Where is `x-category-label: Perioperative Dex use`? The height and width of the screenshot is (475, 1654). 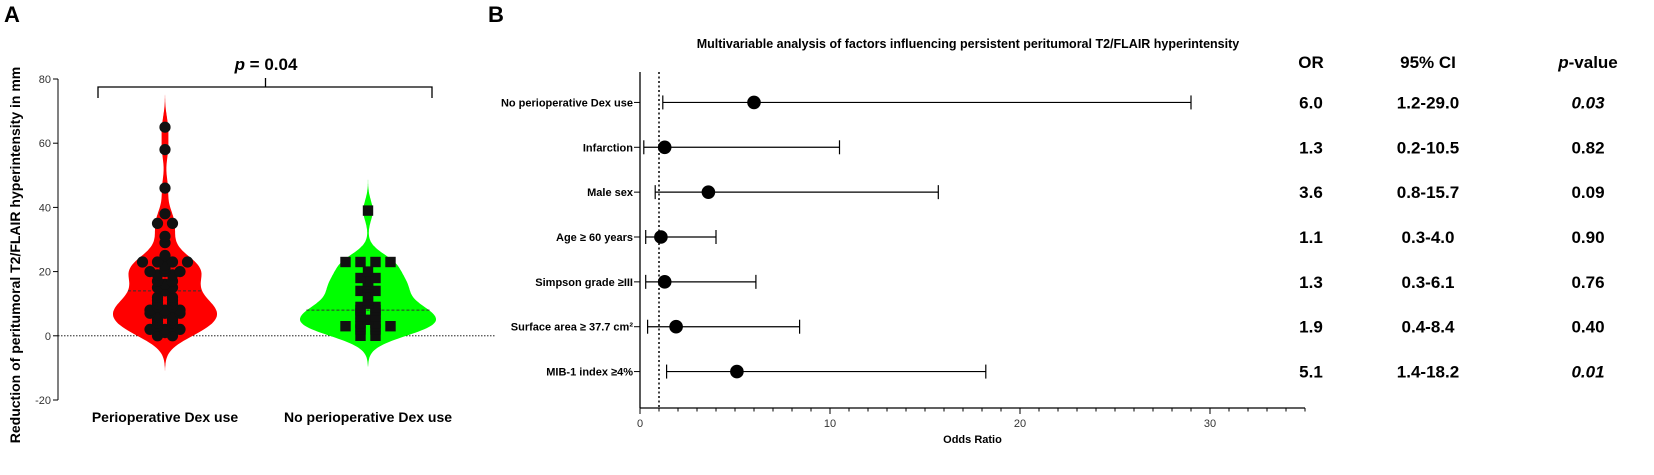 x-category-label: Perioperative Dex use is located at coordinates (165, 417).